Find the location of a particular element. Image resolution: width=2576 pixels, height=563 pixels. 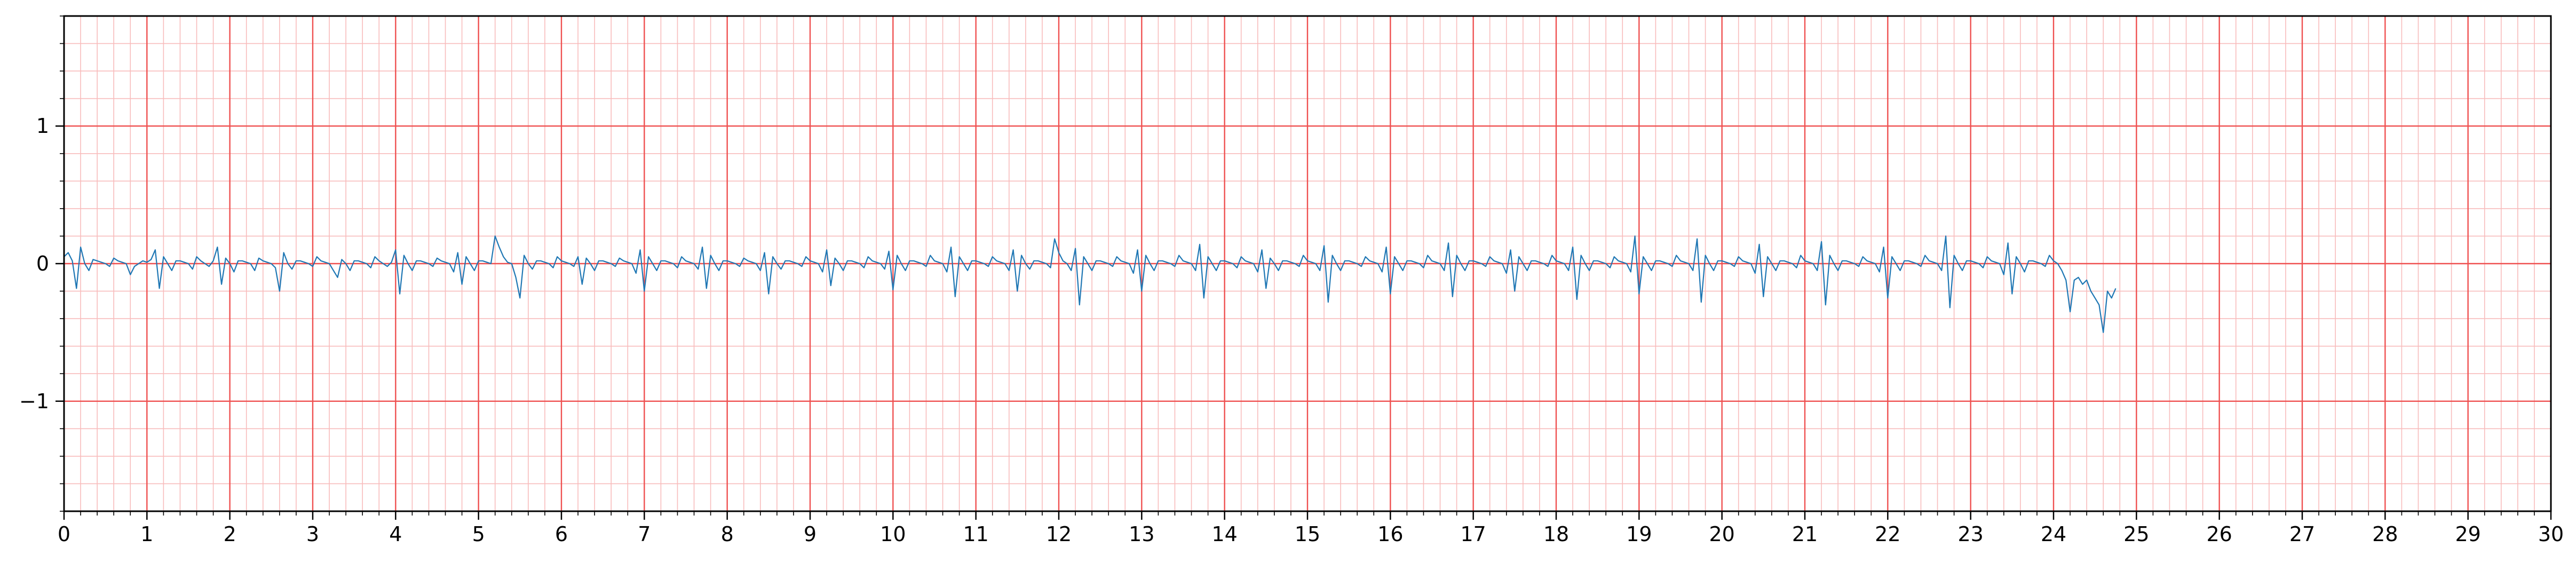

x-tick-label: 16 is located at coordinates (1390, 534).